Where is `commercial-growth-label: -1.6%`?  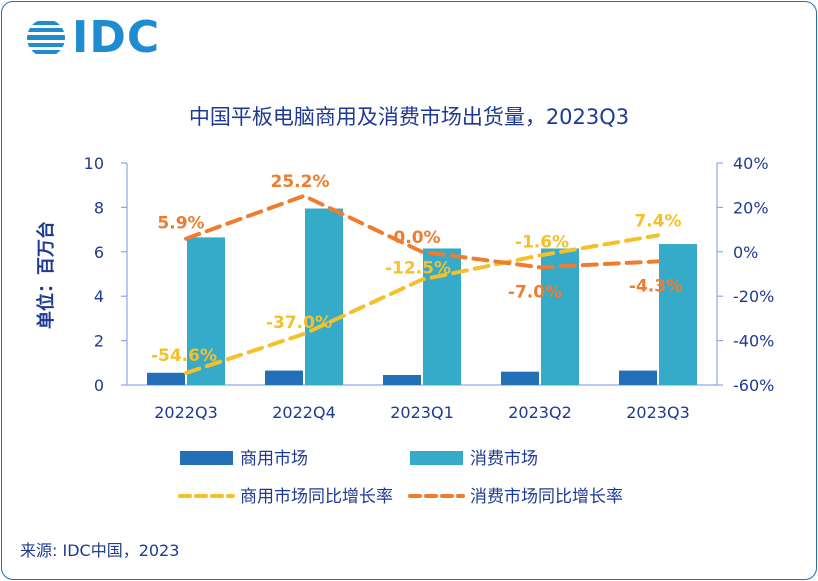 commercial-growth-label: -1.6% is located at coordinates (542, 242).